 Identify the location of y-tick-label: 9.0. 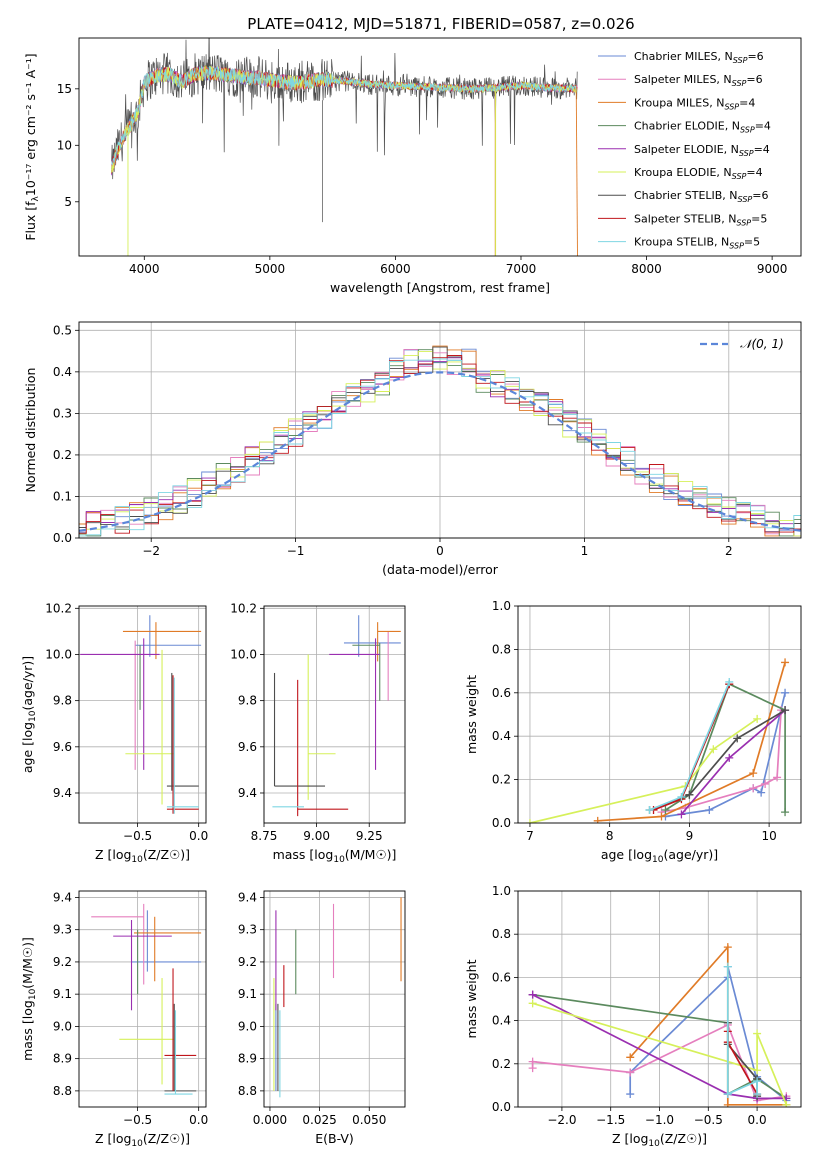
(62, 1026).